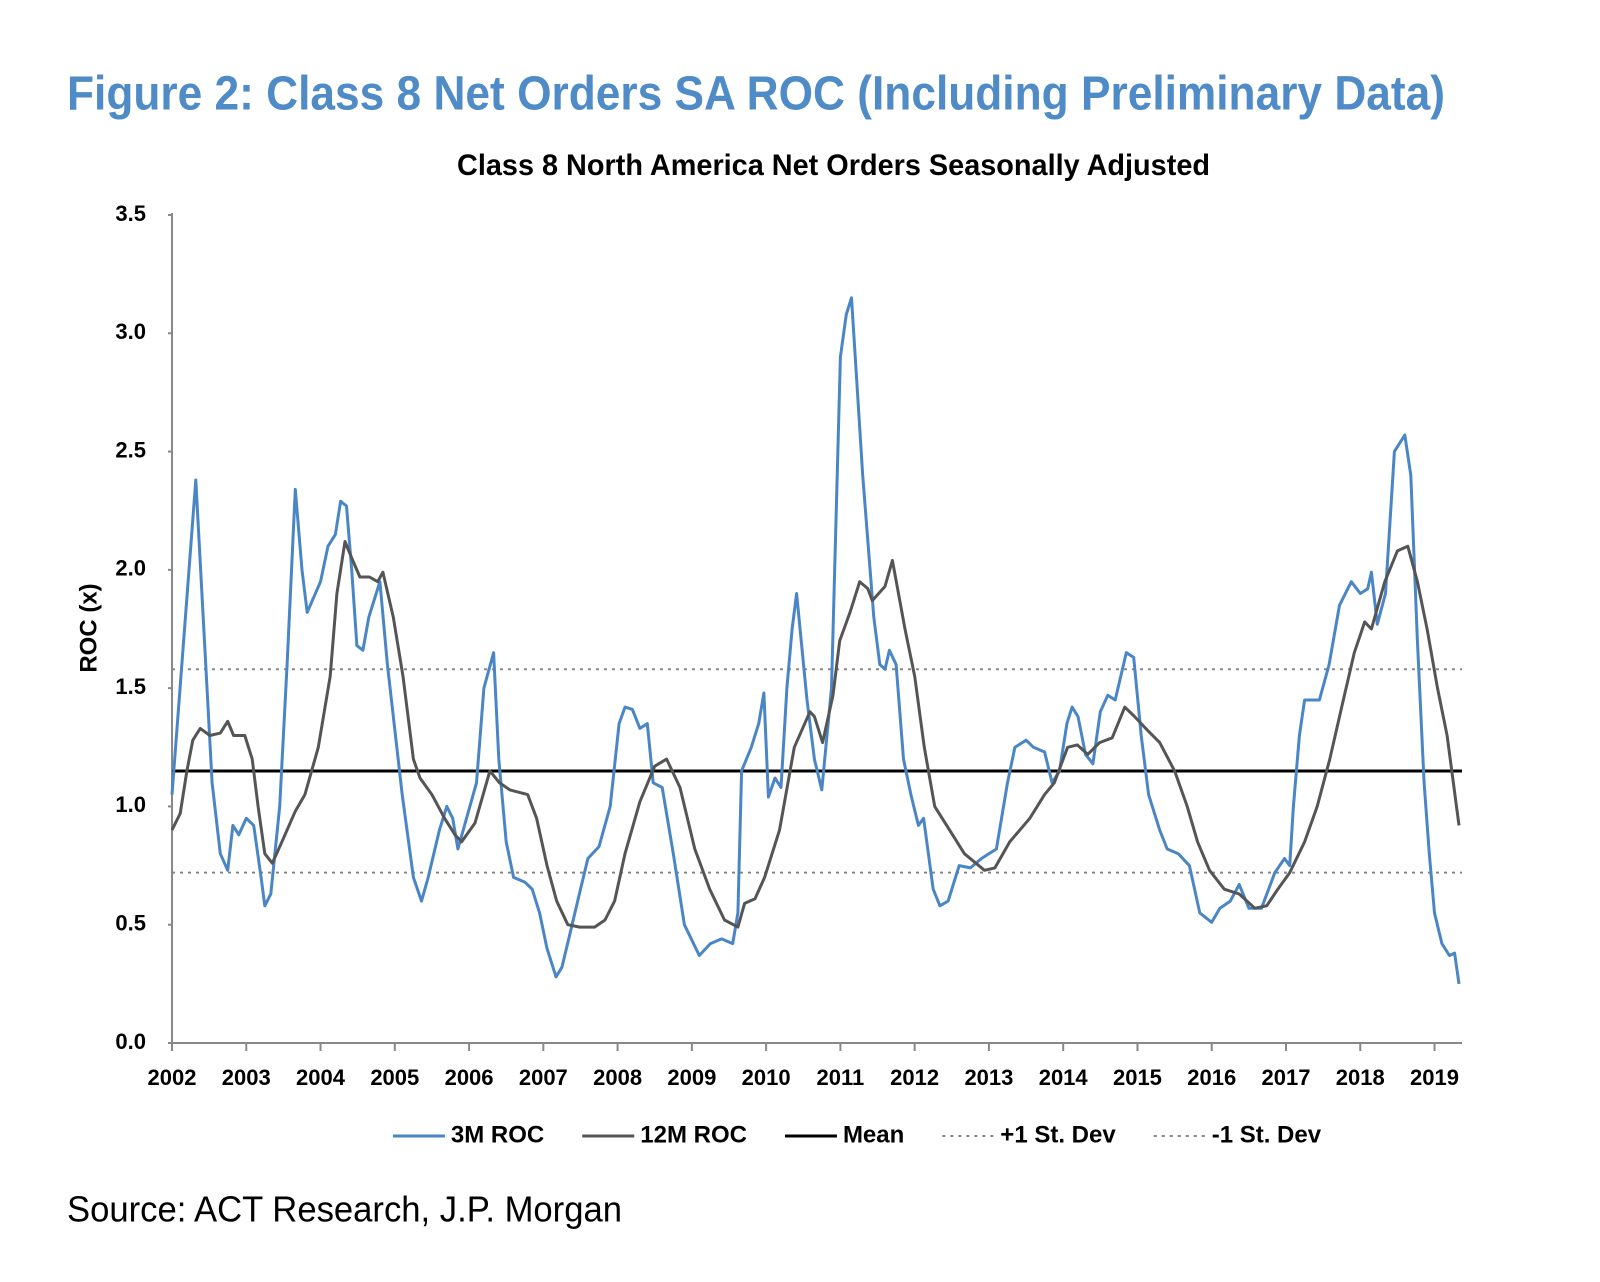 The image size is (1600, 1282). What do you see at coordinates (130, 449) in the screenshot?
I see `y-tick-label: 2.5` at bounding box center [130, 449].